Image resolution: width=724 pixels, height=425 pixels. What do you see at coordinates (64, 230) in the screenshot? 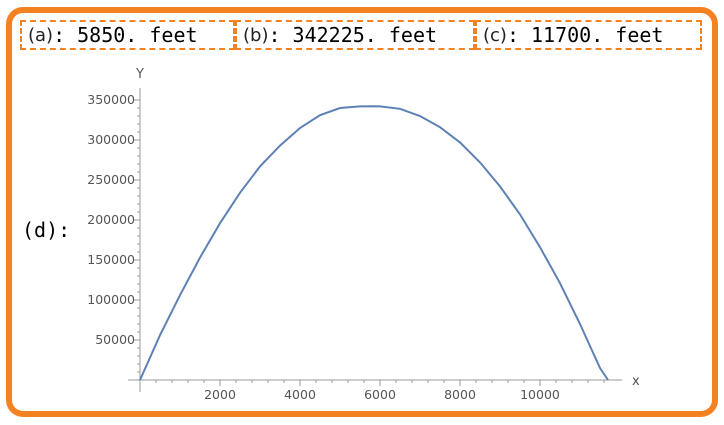
I see `answer-d-sep: :` at bounding box center [64, 230].